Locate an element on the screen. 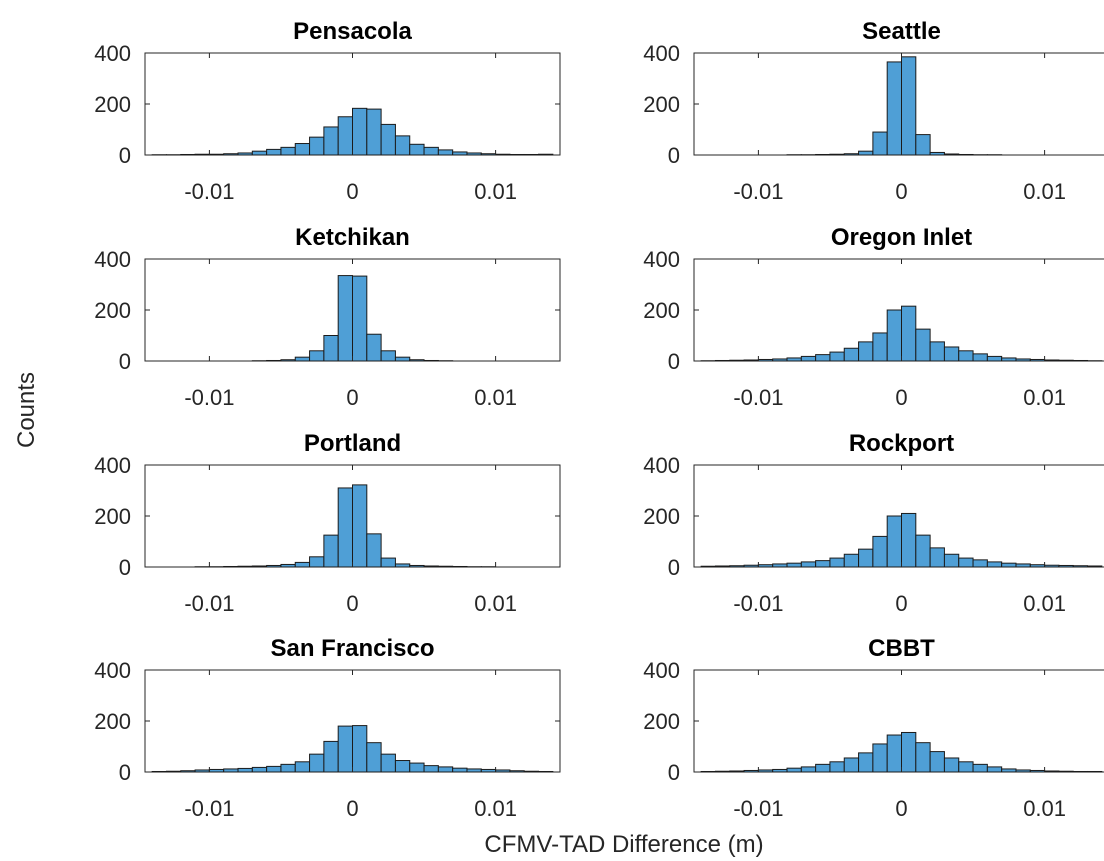 The width and height of the screenshot is (1104, 861). subplot: Portland 0 200 400 -0.01 0 0.01 is located at coordinates (327, 523).